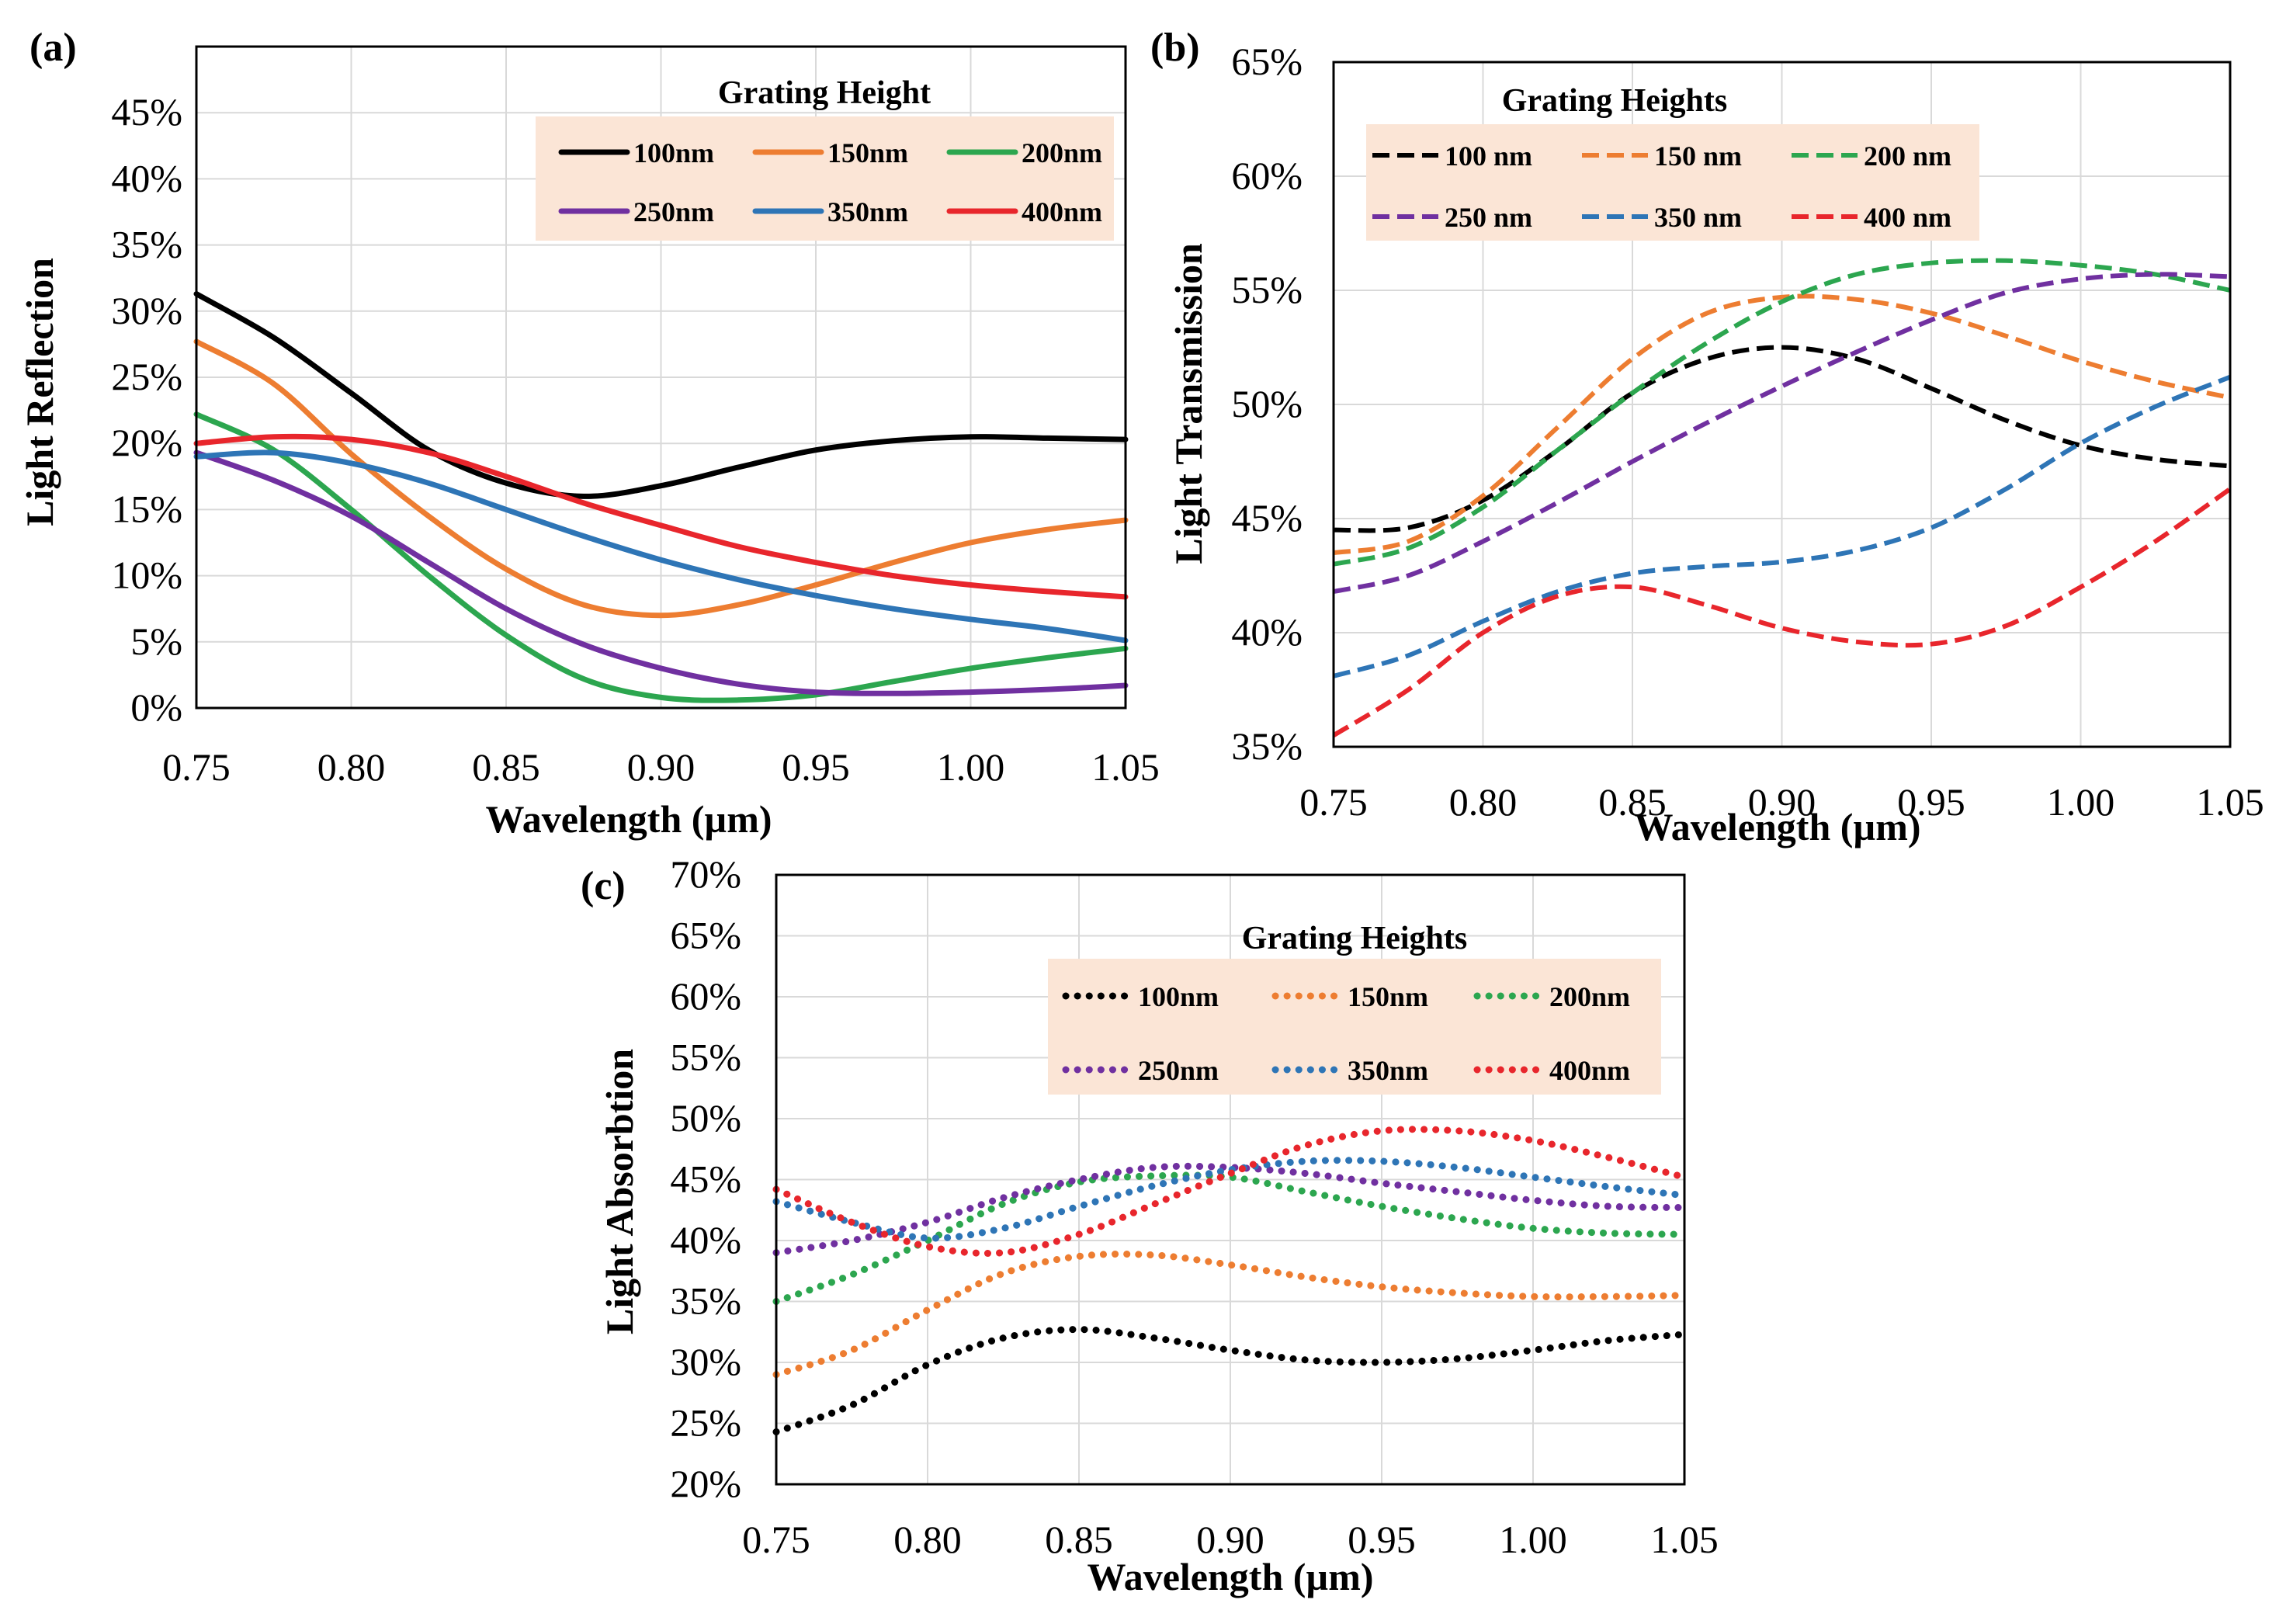 The height and width of the screenshot is (1624, 2286). I want to click on panel-c-ylabel: Light Absorbtion, so click(619, 1191).